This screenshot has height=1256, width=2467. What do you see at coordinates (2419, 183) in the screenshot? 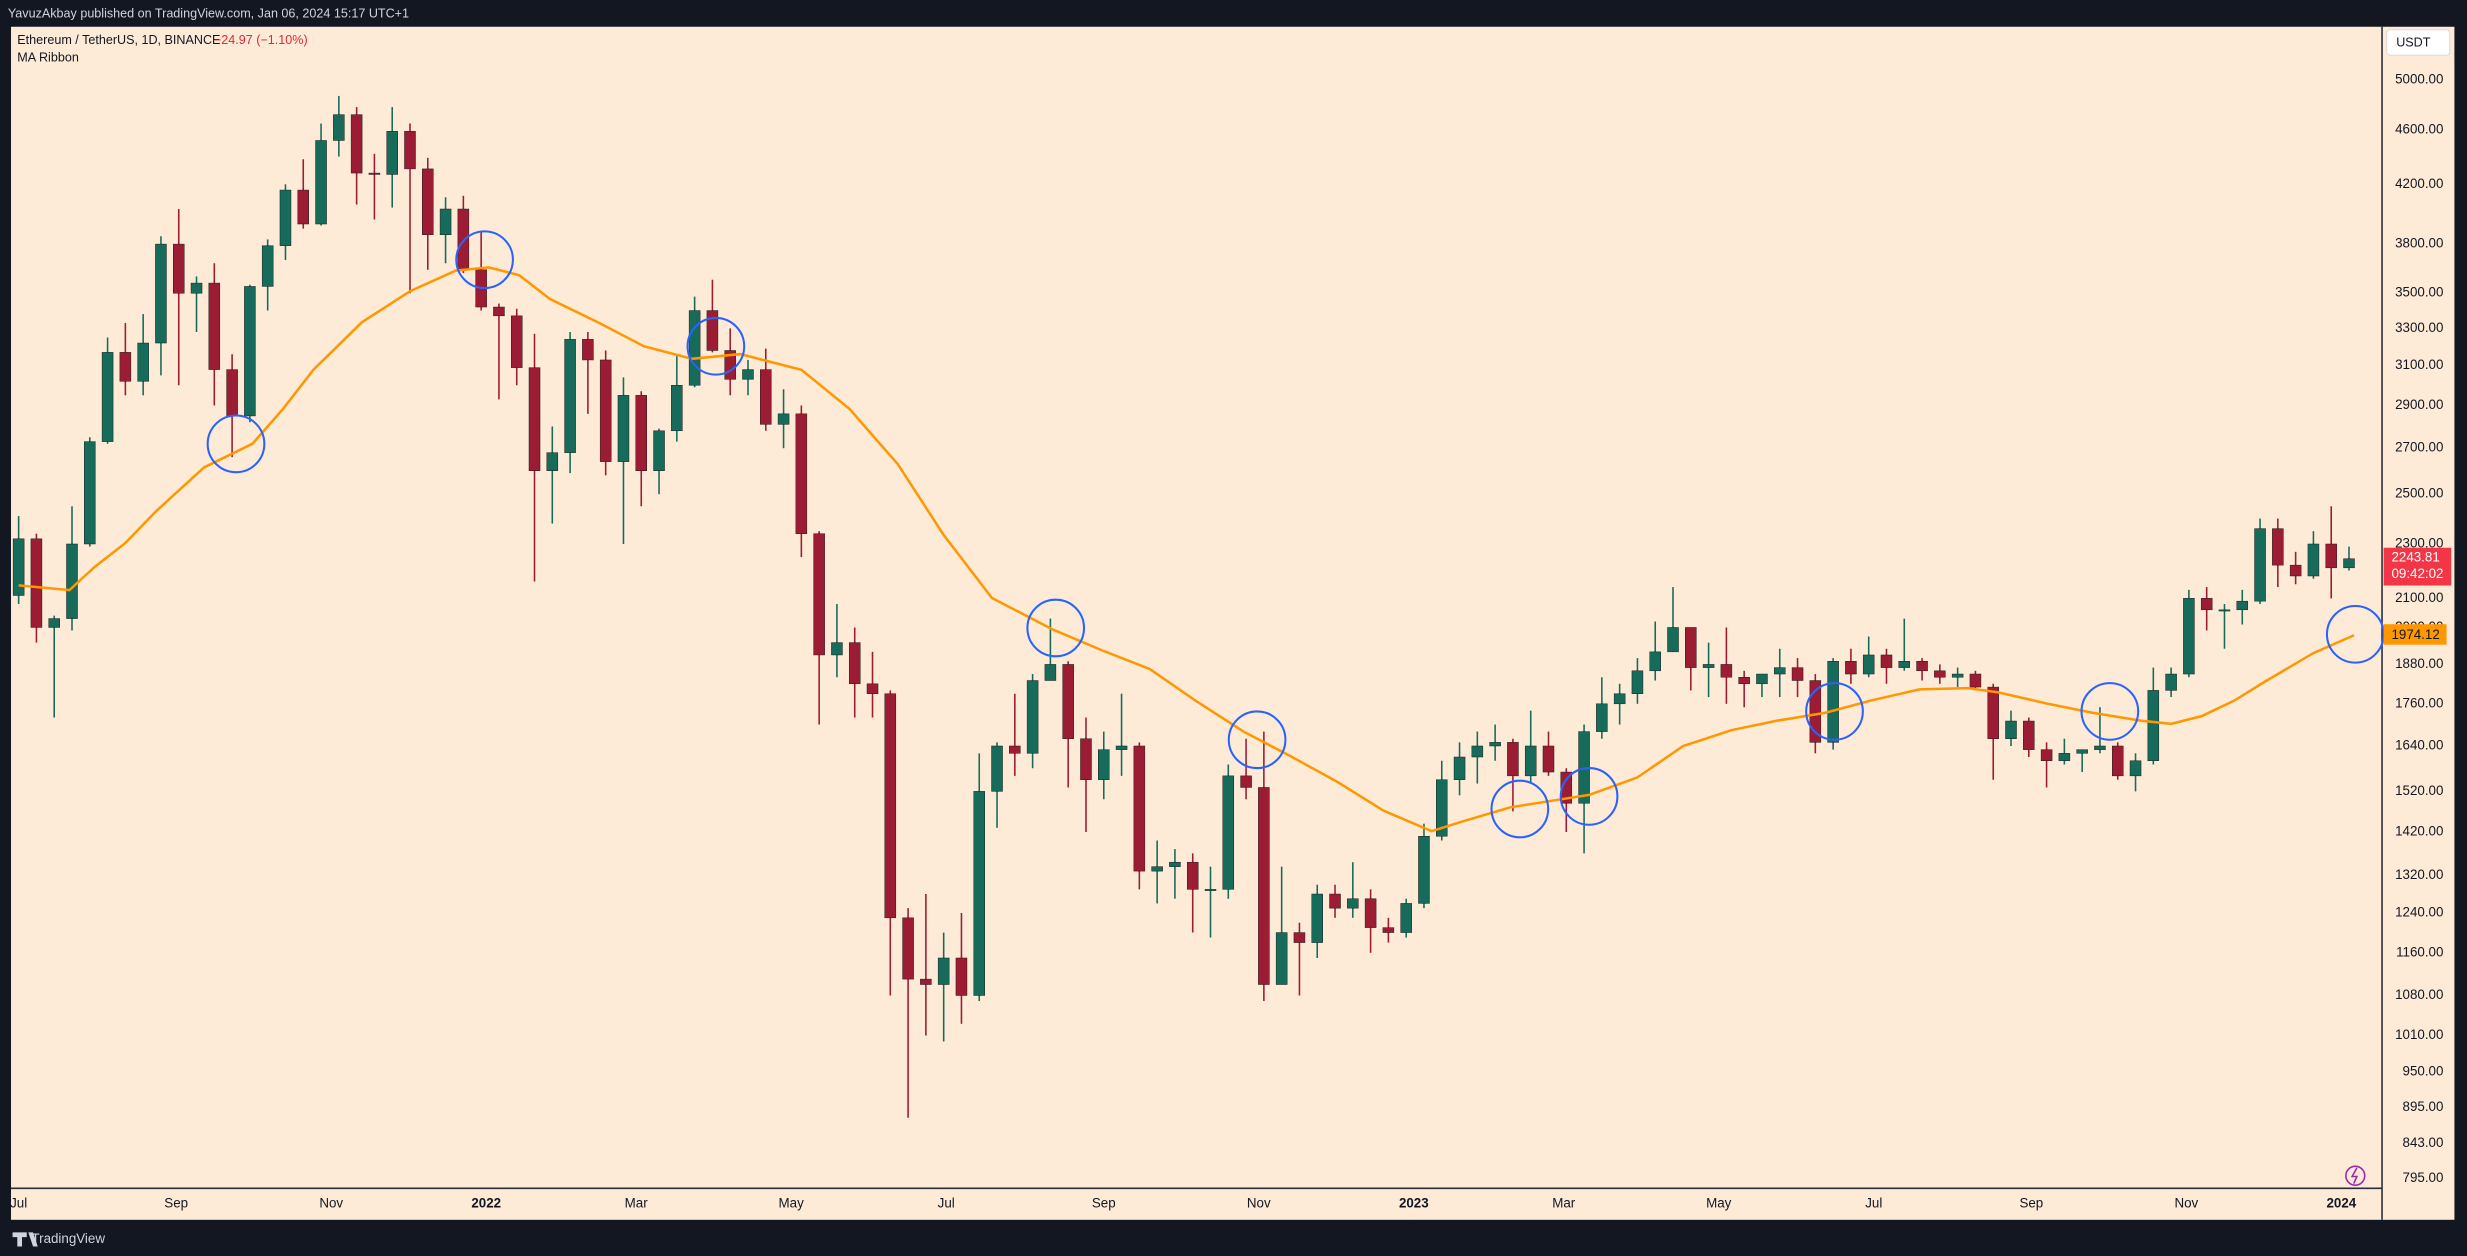
I see `y-tick-label: 4200.00` at bounding box center [2419, 183].